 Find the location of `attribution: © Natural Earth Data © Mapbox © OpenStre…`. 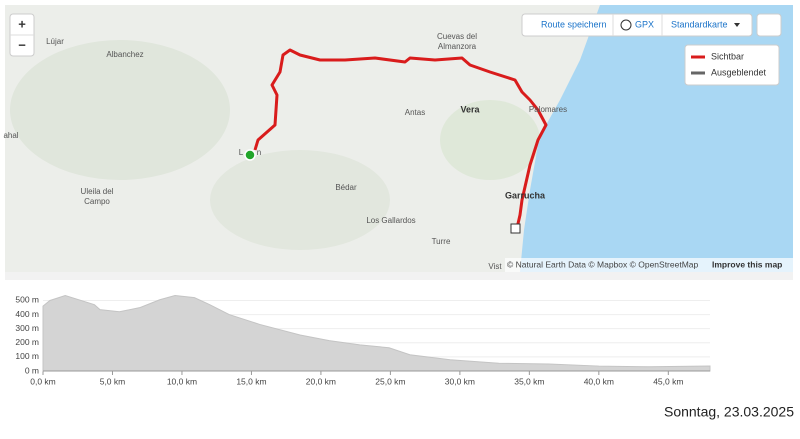

attribution: © Natural Earth Data © Mapbox © OpenStre… is located at coordinates (603, 264).